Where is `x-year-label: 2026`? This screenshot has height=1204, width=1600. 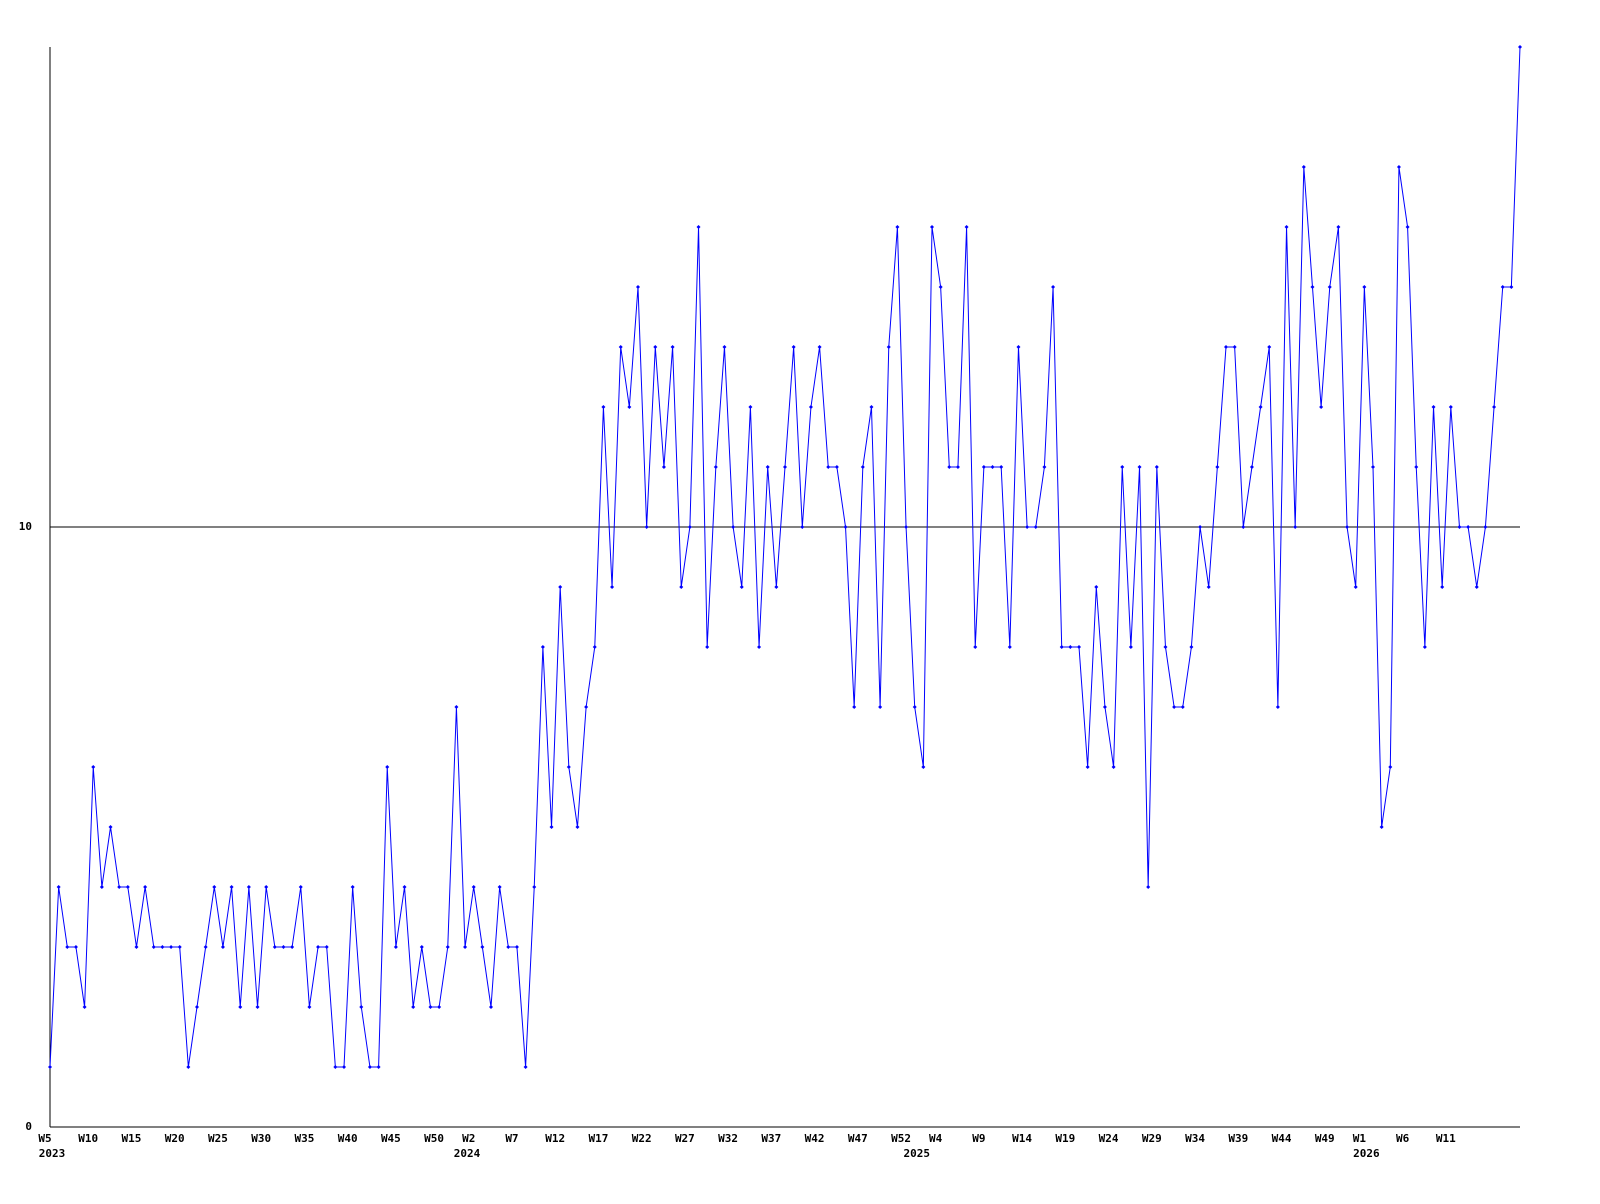 x-year-label: 2026 is located at coordinates (1366, 1153).